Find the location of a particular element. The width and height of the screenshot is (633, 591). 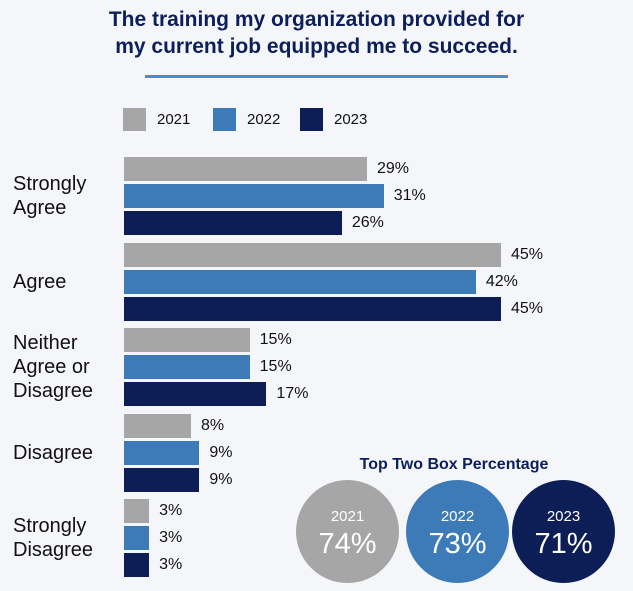

category-label-disagree: Disagree is located at coordinates (53, 452).